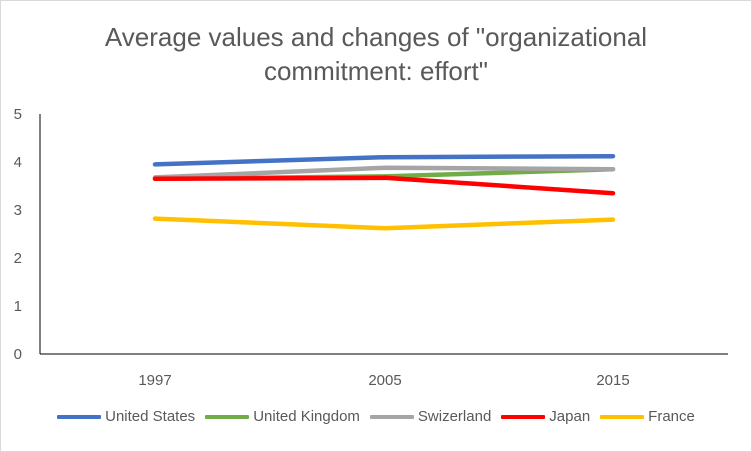  I want to click on series-line-united-states, so click(384, 160).